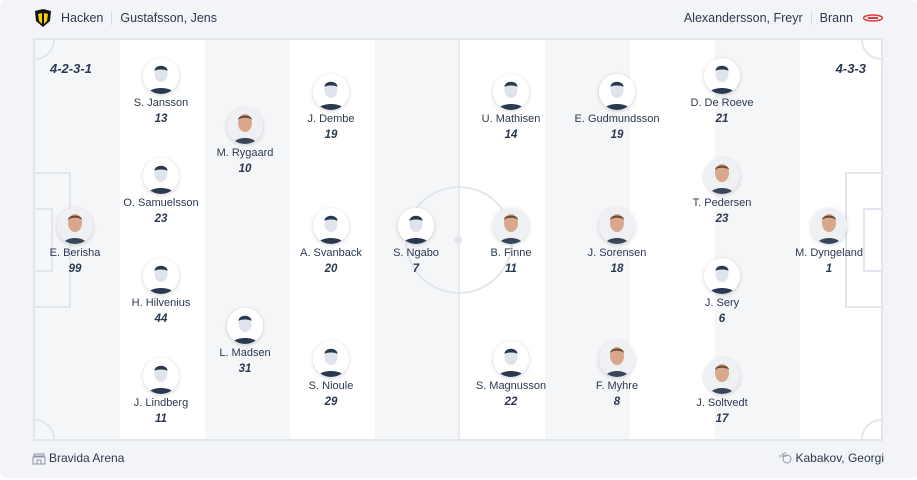 This screenshot has height=480, width=917. Describe the element at coordinates (331, 269) in the screenshot. I see `player-number: 20` at that location.